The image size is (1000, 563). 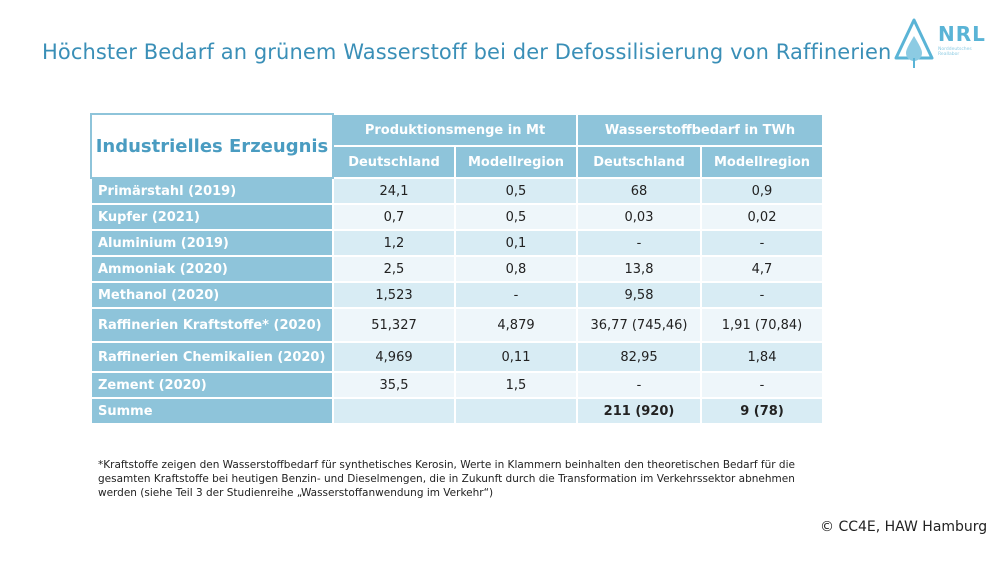 What do you see at coordinates (455, 130) in the screenshot?
I see `header-production-volume: Produktionsmenge in Mt` at bounding box center [455, 130].